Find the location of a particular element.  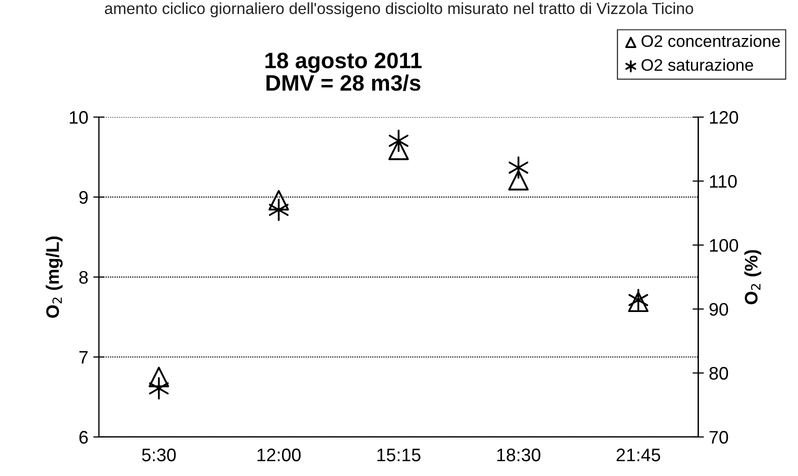

y-tick-label: 10 is located at coordinates (79, 117).